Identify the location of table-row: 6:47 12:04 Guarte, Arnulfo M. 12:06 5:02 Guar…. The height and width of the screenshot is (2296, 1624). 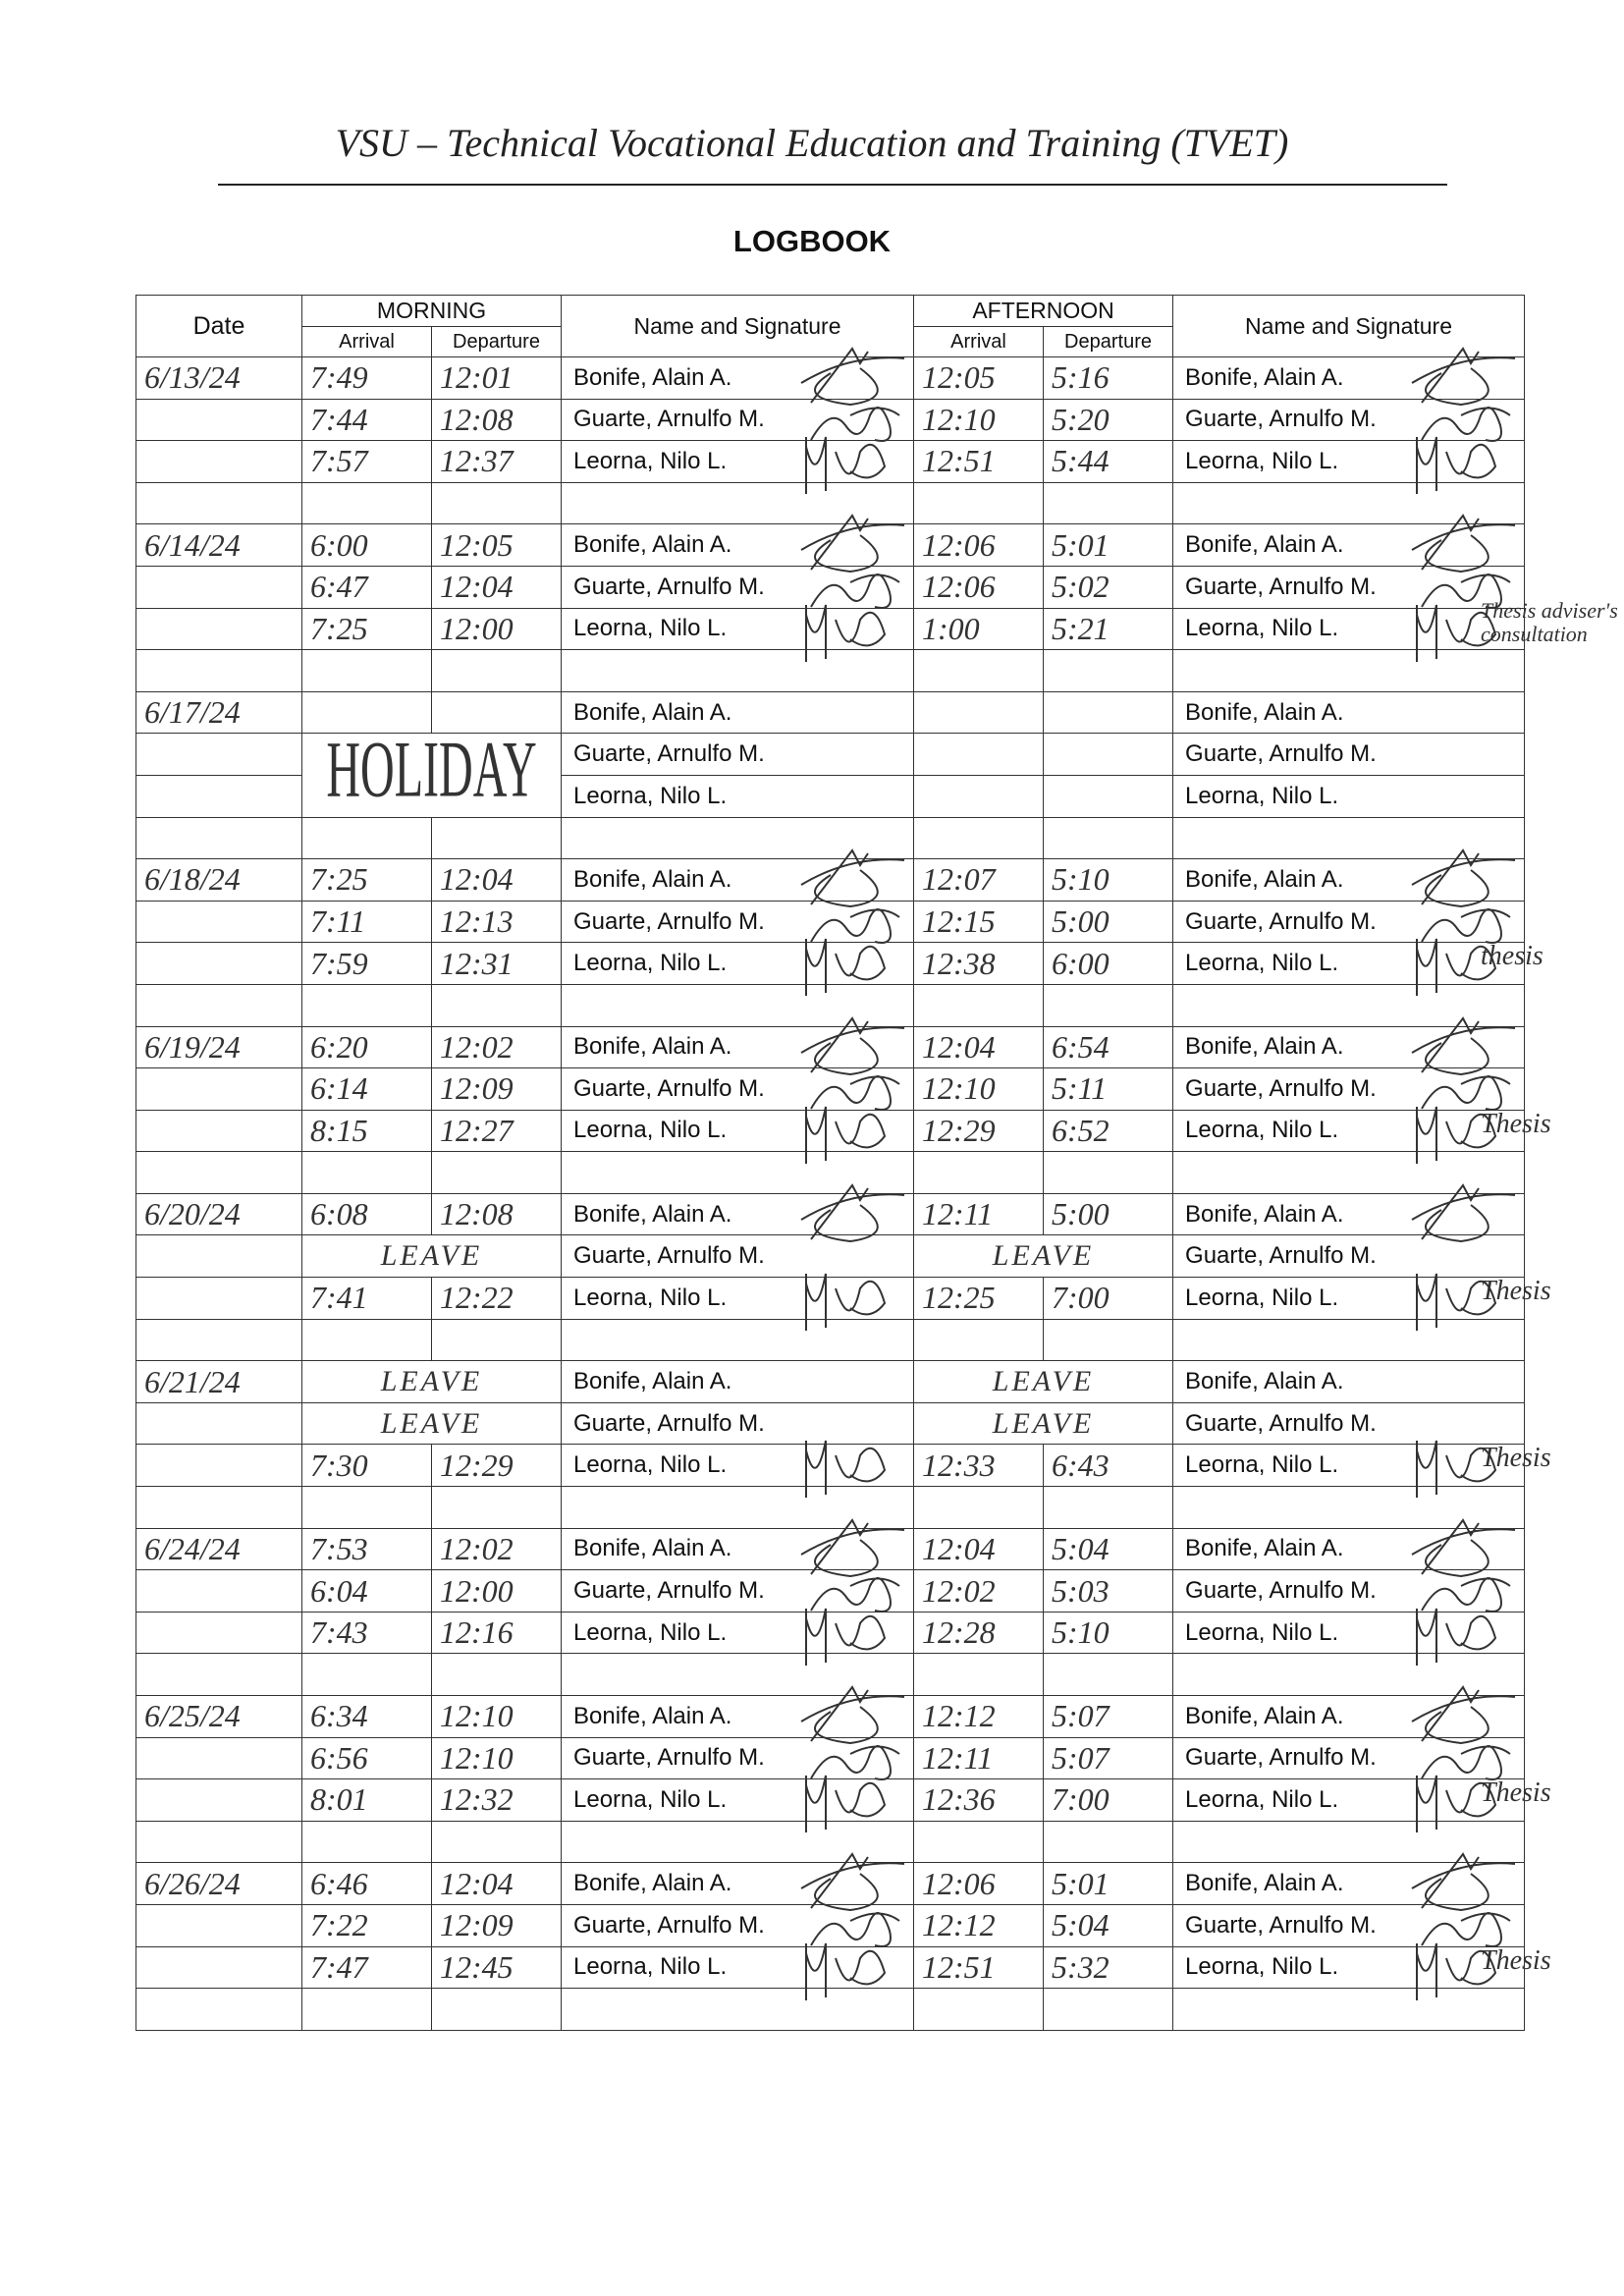
(830, 587).